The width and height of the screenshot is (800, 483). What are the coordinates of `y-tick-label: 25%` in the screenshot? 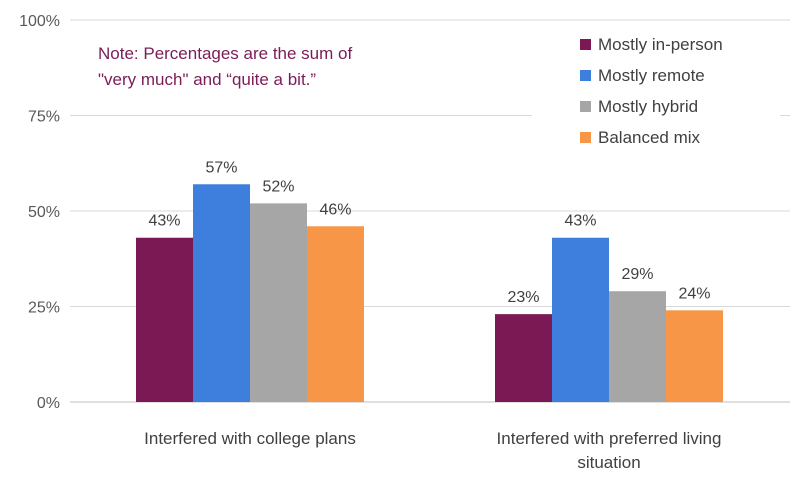 It's located at (44, 308).